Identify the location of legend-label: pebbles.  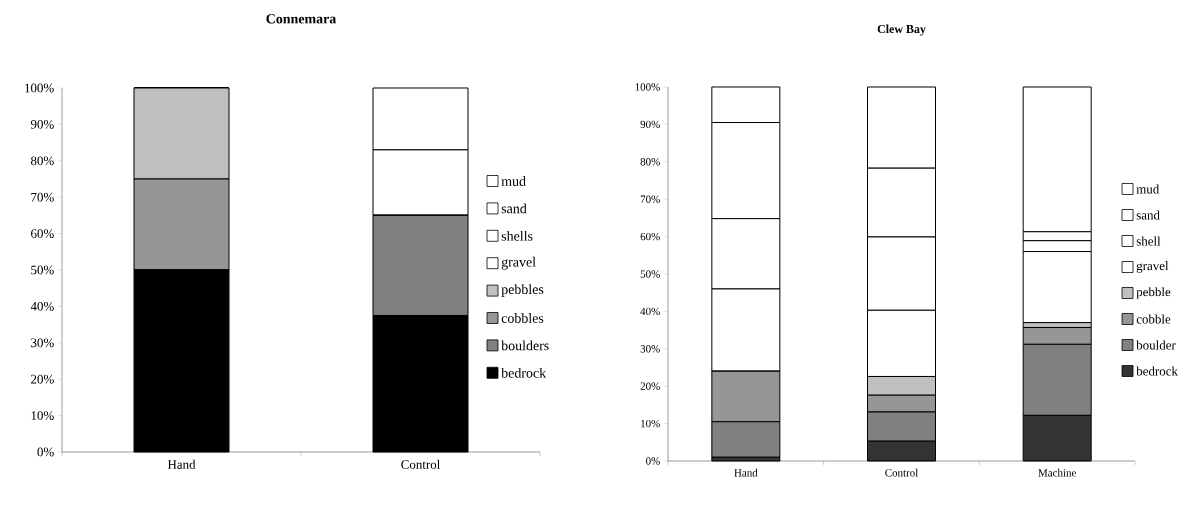
(522, 290).